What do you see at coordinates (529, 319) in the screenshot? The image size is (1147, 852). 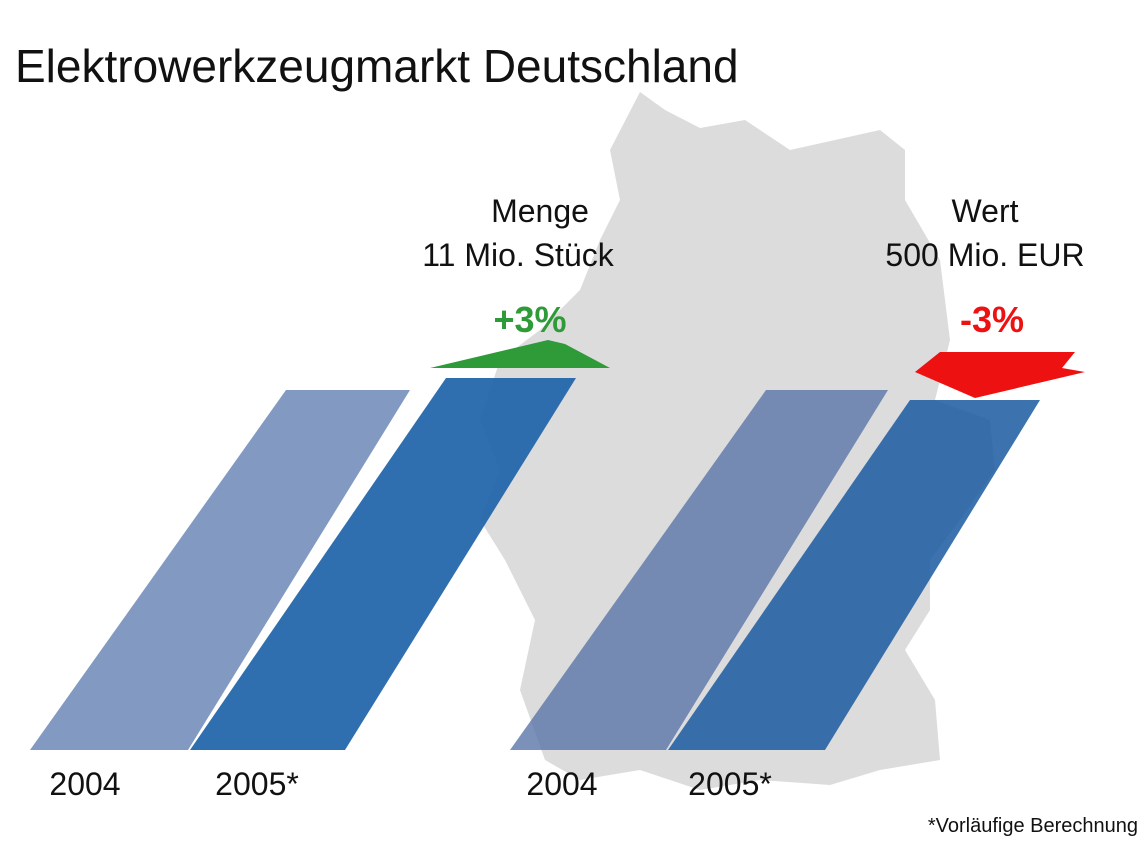 I see `change: +3%` at bounding box center [529, 319].